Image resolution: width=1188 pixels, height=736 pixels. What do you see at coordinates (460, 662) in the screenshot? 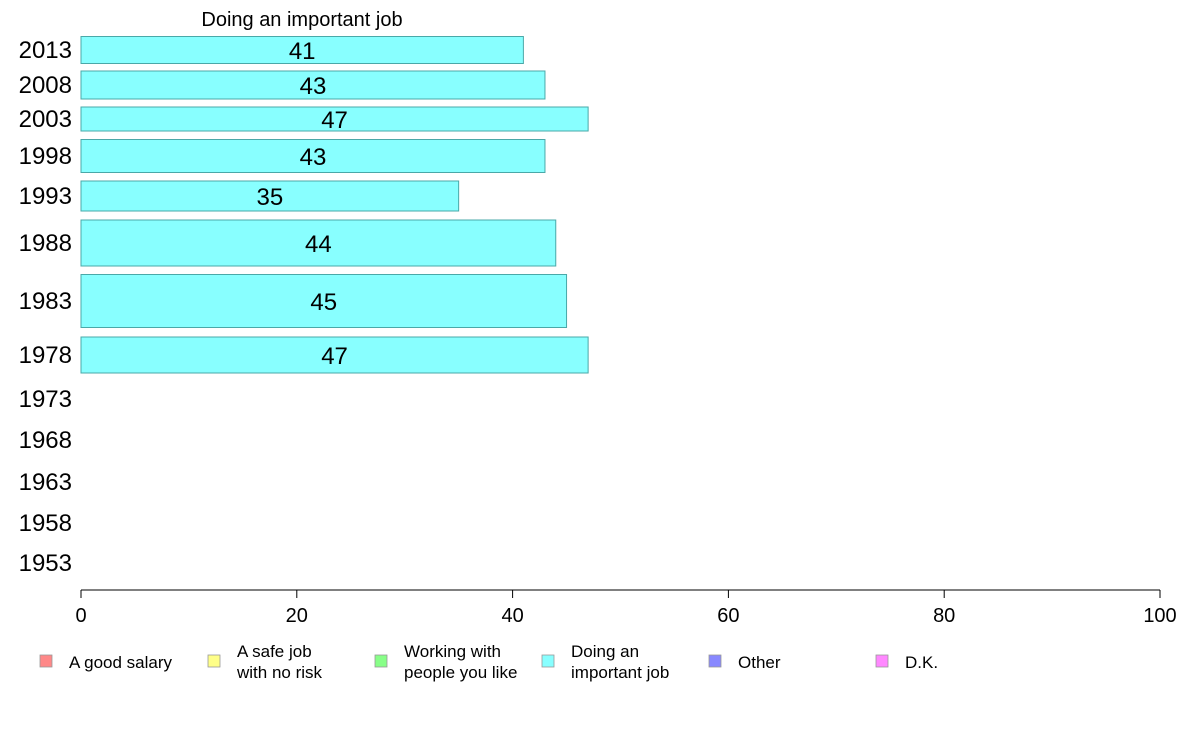
I see `legend-label: Working with people you like` at bounding box center [460, 662].